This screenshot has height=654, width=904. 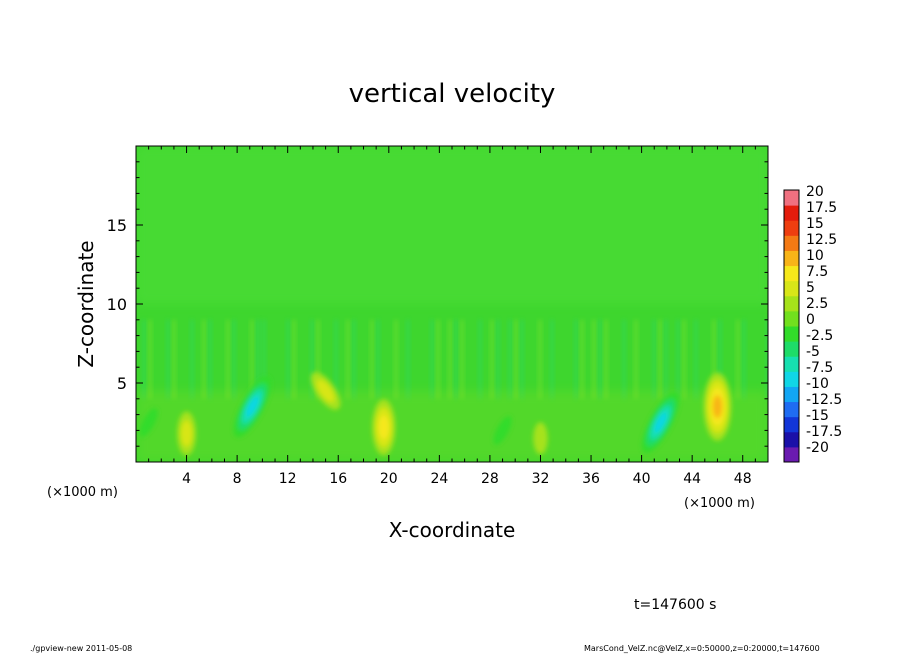 What do you see at coordinates (743, 479) in the screenshot?
I see `x-tick-label: 48` at bounding box center [743, 479].